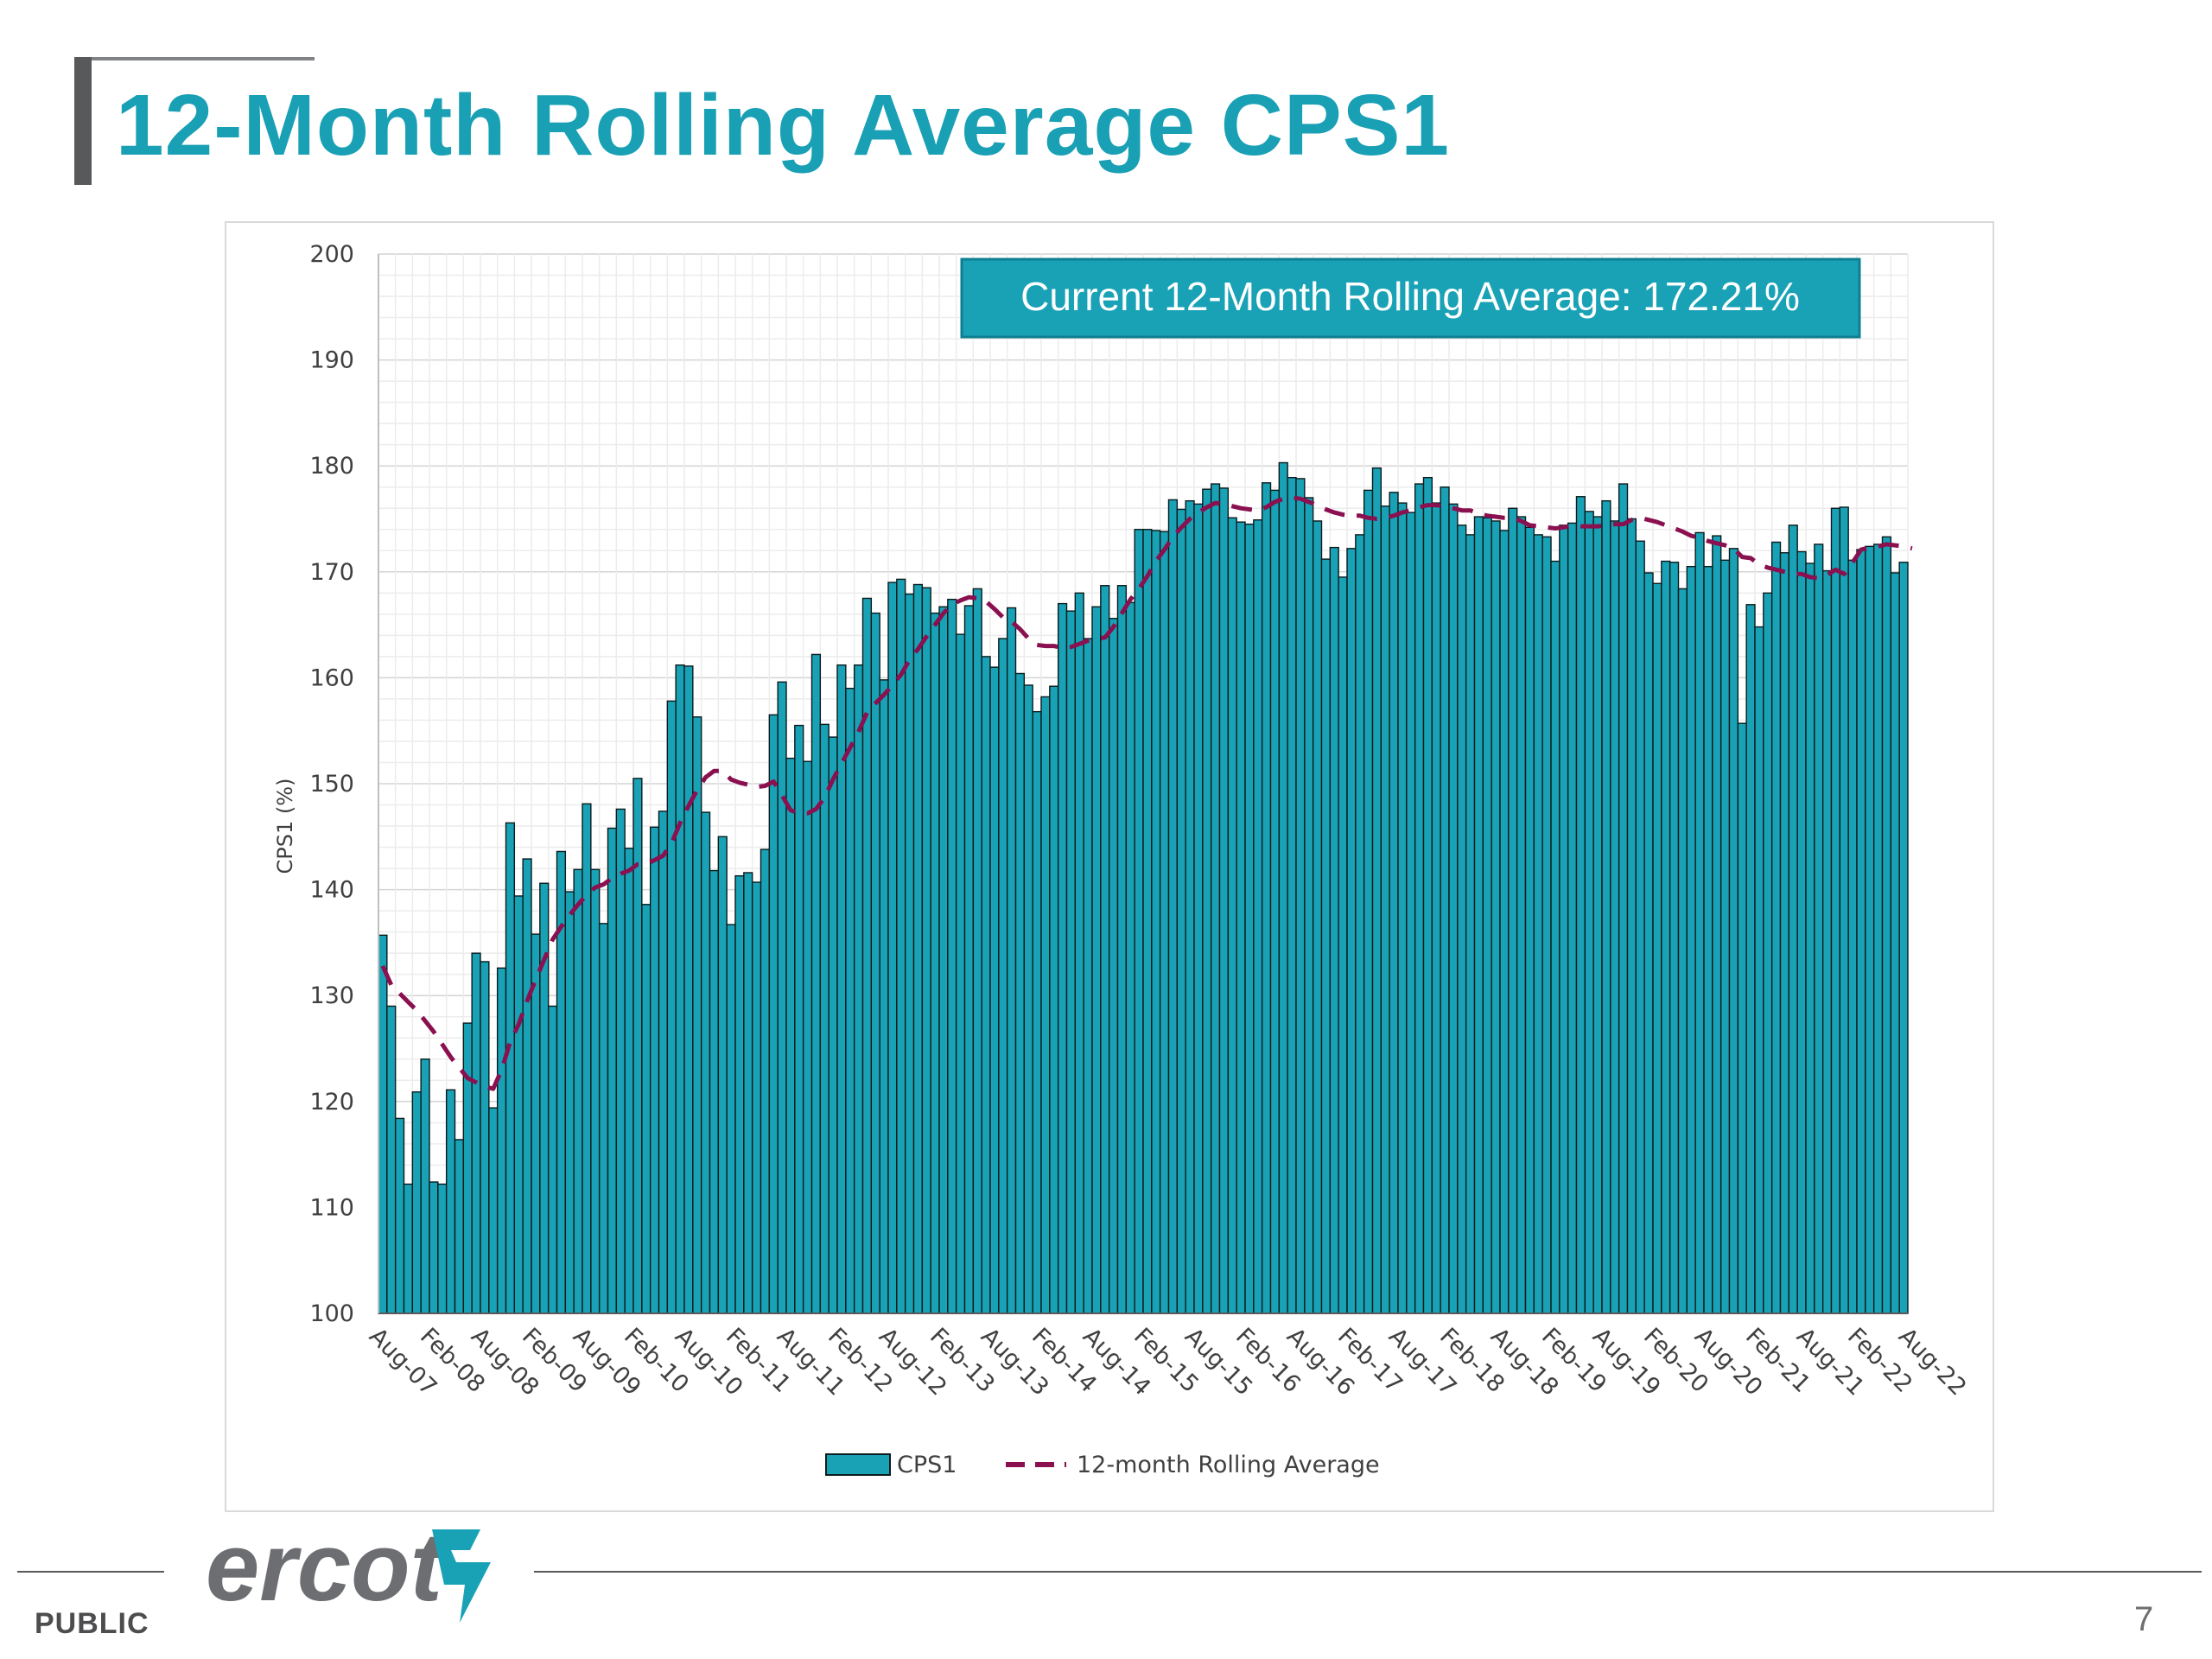 This screenshot has width=2212, height=1659. Describe the element at coordinates (1102, 1465) in the screenshot. I see `chart-legend: CPS1 12-month Rolling Average` at that location.